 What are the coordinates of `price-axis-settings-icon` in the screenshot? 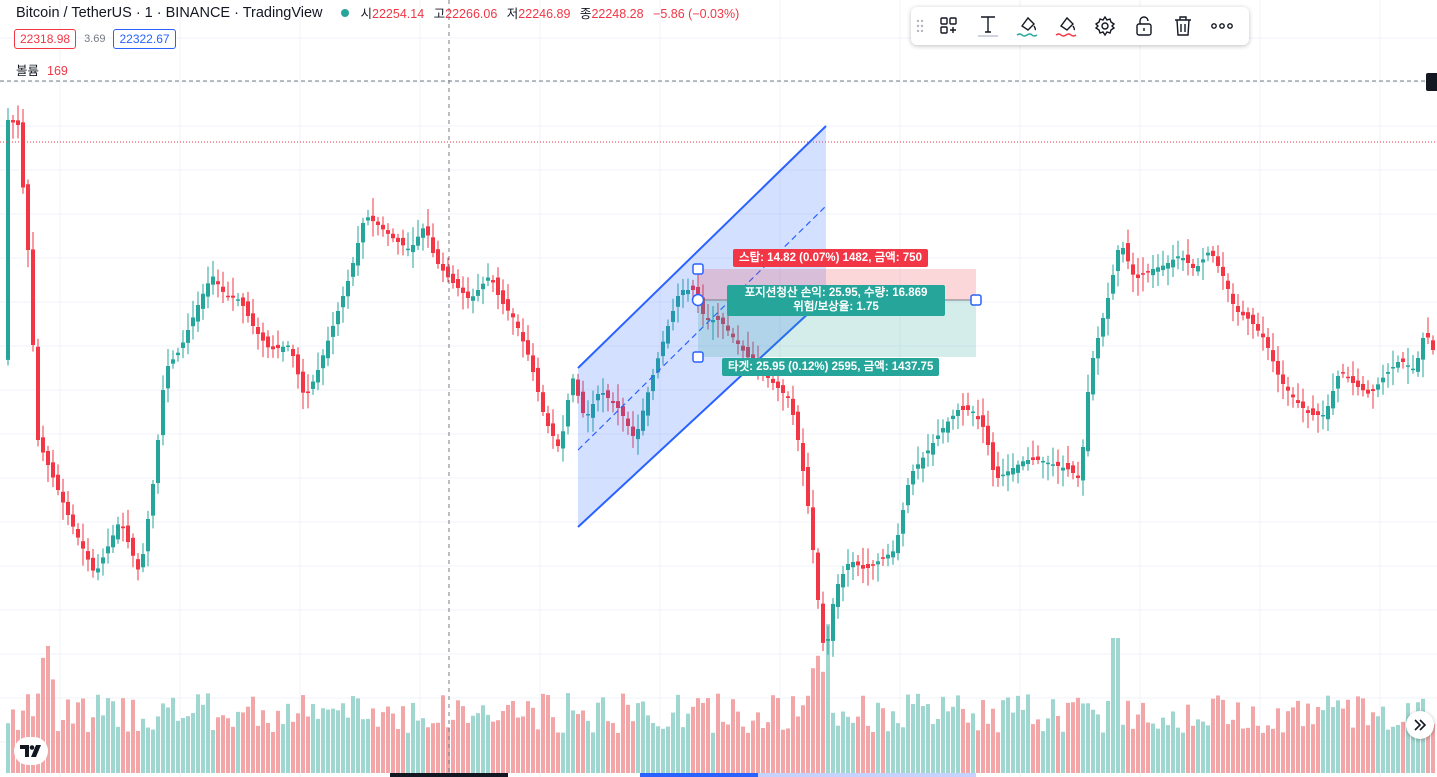 It's located at (1431, 82).